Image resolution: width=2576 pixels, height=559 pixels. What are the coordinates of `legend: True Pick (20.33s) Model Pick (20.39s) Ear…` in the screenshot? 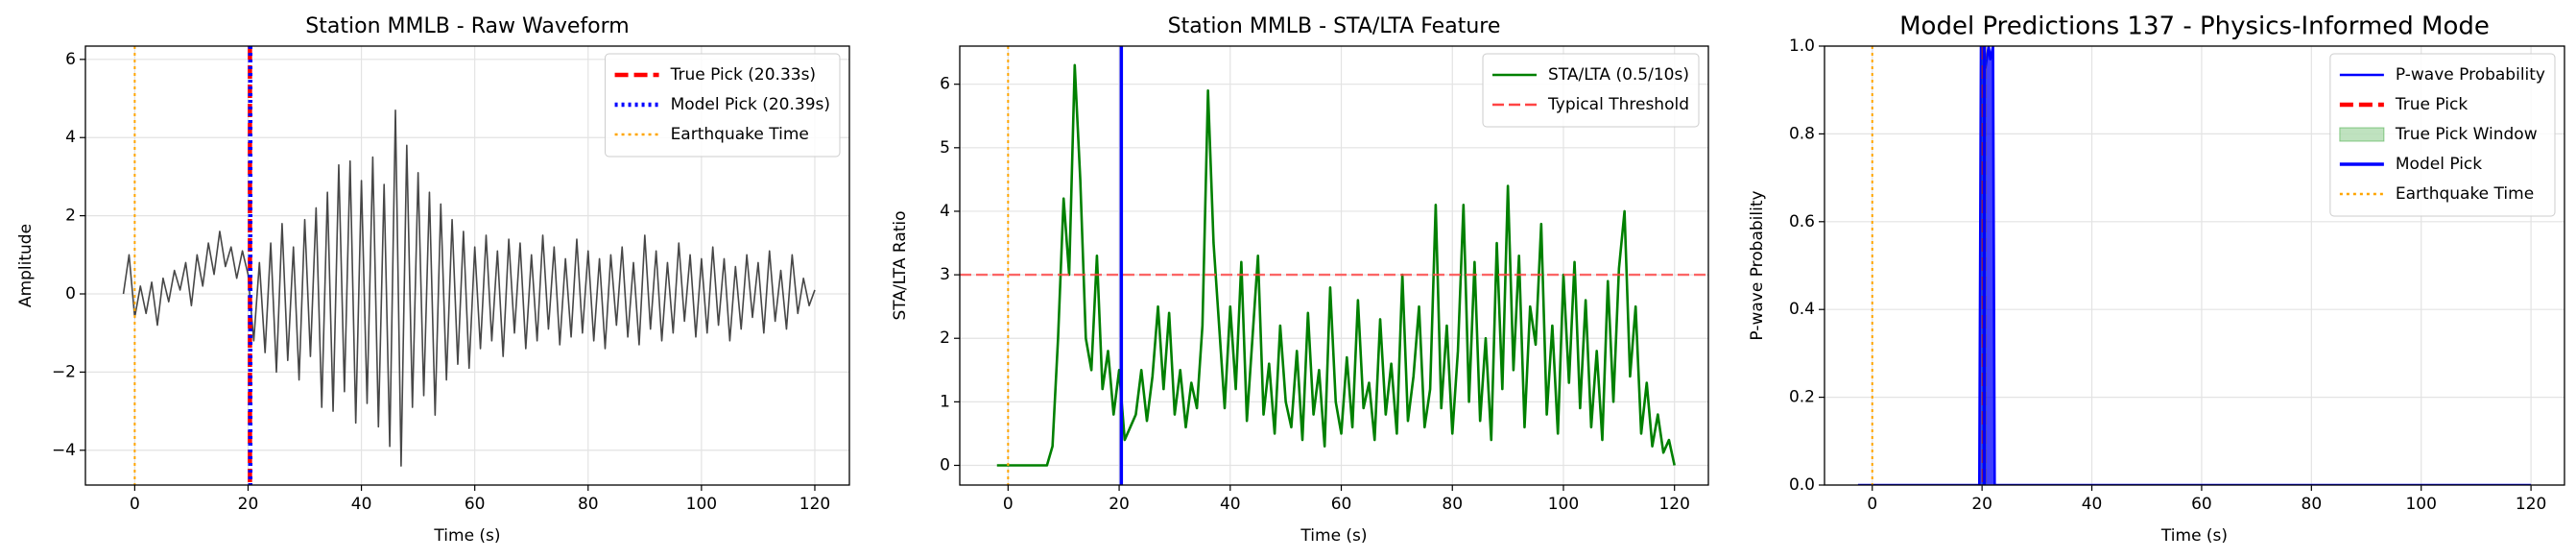 It's located at (723, 105).